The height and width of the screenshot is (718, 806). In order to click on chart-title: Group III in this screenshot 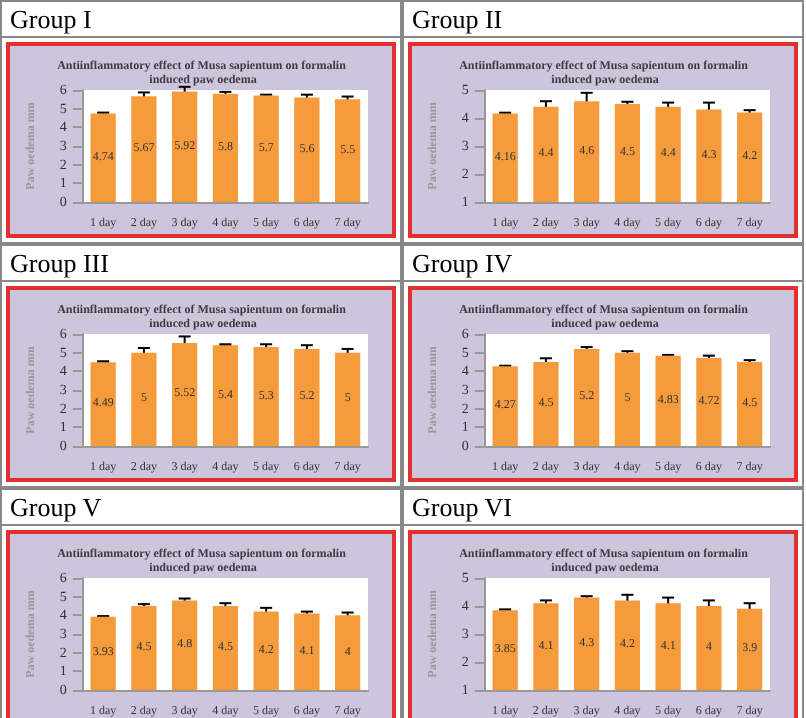, I will do `click(201, 264)`.